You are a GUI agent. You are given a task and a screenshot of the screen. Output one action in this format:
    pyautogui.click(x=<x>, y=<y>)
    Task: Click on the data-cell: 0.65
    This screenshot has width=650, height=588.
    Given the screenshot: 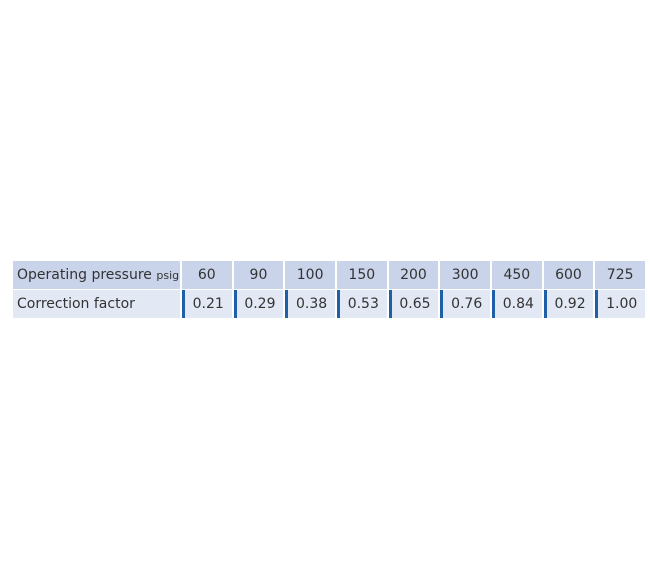 What is the action you would take?
    pyautogui.click(x=413, y=304)
    